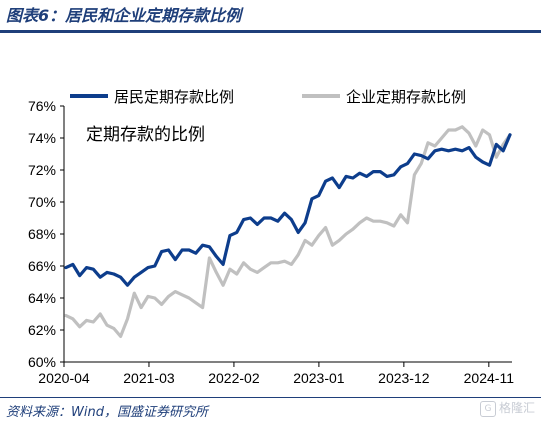 The image size is (541, 421). What do you see at coordinates (319, 378) in the screenshot?
I see `x-tick-label: 2023-01` at bounding box center [319, 378].